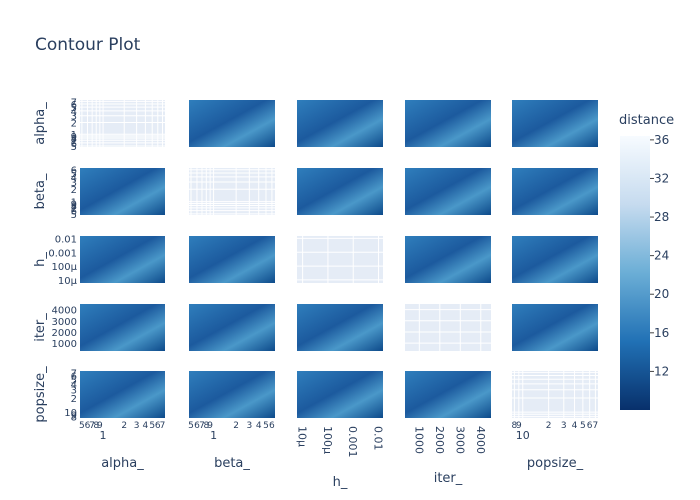 Image resolution: width=700 pixels, height=500 pixels. I want to click on y-tick-label: 3000, so click(64, 322).